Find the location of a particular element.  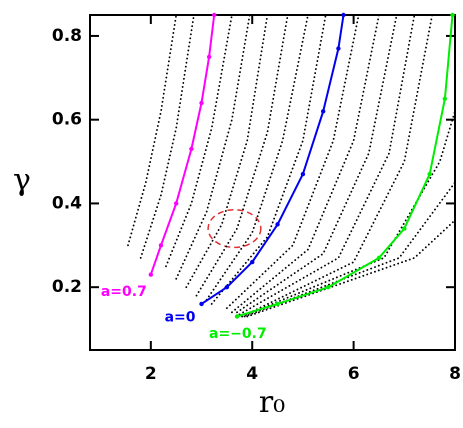

y-tick-label: 0.8 is located at coordinates (67, 36).